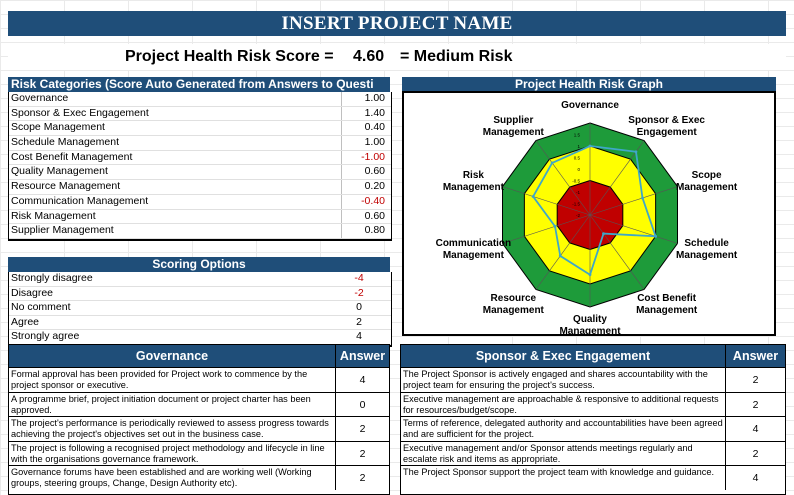  I want to click on table-row: Disagree -2, so click(200, 294).